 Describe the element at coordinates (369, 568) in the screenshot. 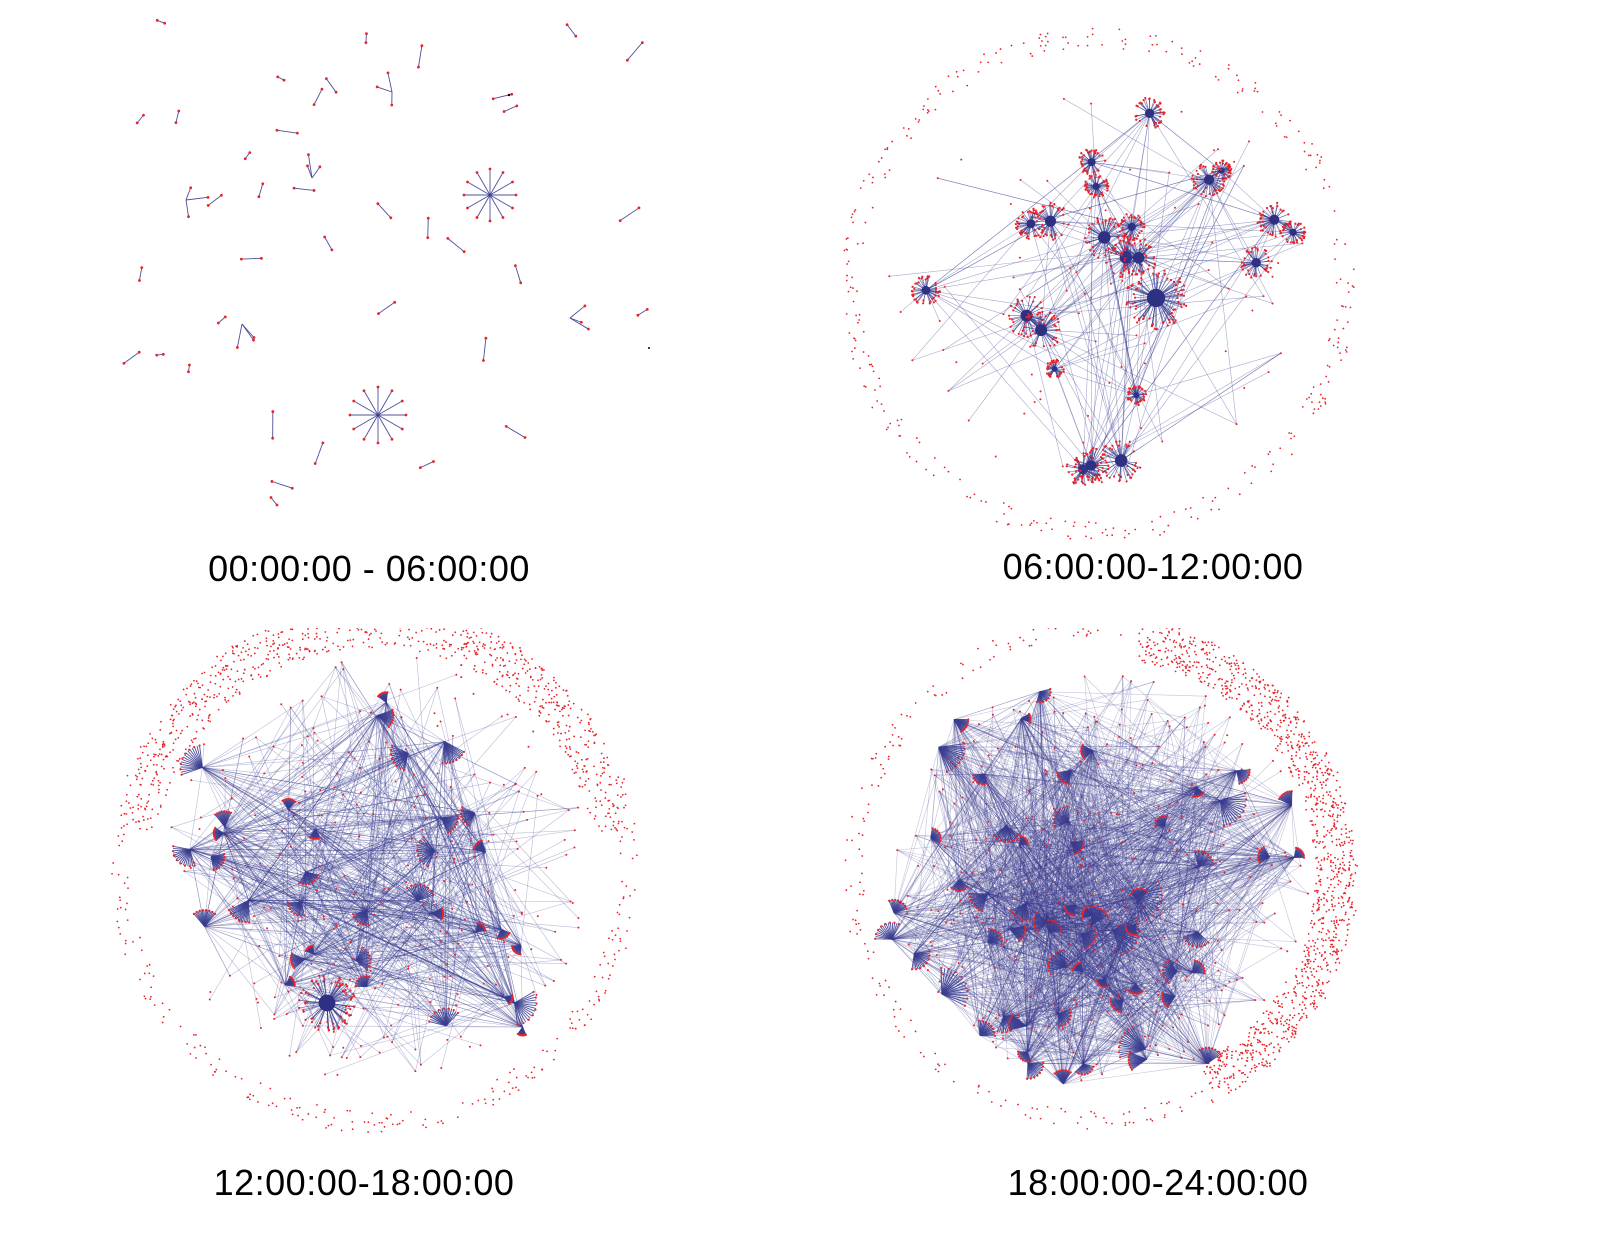

I see `time-range-caption: 00:00:00 - 06:00:00` at that location.